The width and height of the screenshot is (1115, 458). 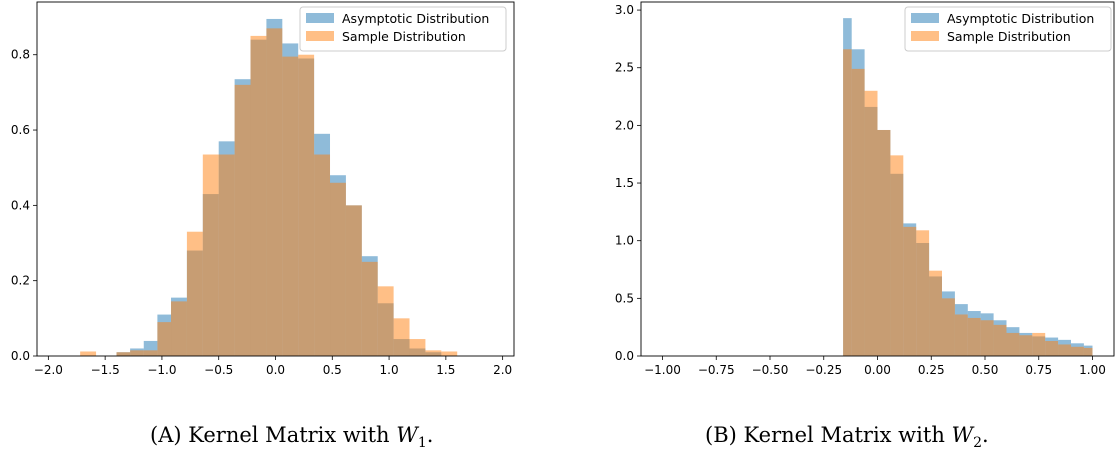 What do you see at coordinates (105, 370) in the screenshot?
I see `x-tick-label: −1.5` at bounding box center [105, 370].